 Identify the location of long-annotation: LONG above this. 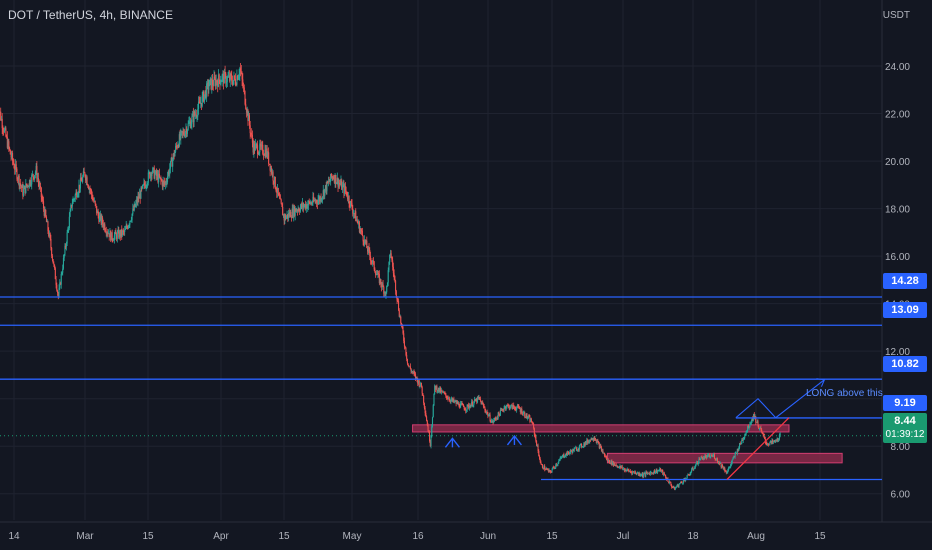
(844, 393).